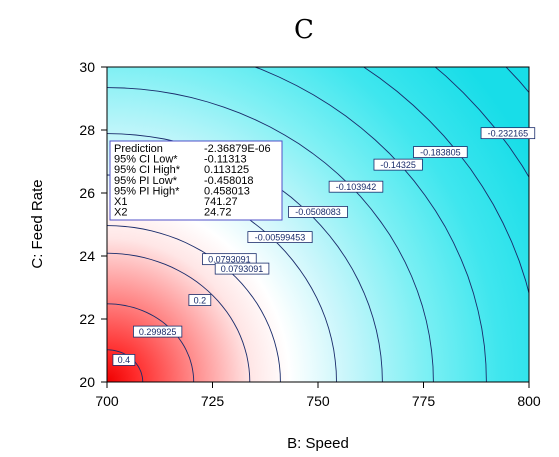 This screenshot has height=457, width=559. Describe the element at coordinates (529, 401) in the screenshot. I see `x-tick-label: 800` at that location.